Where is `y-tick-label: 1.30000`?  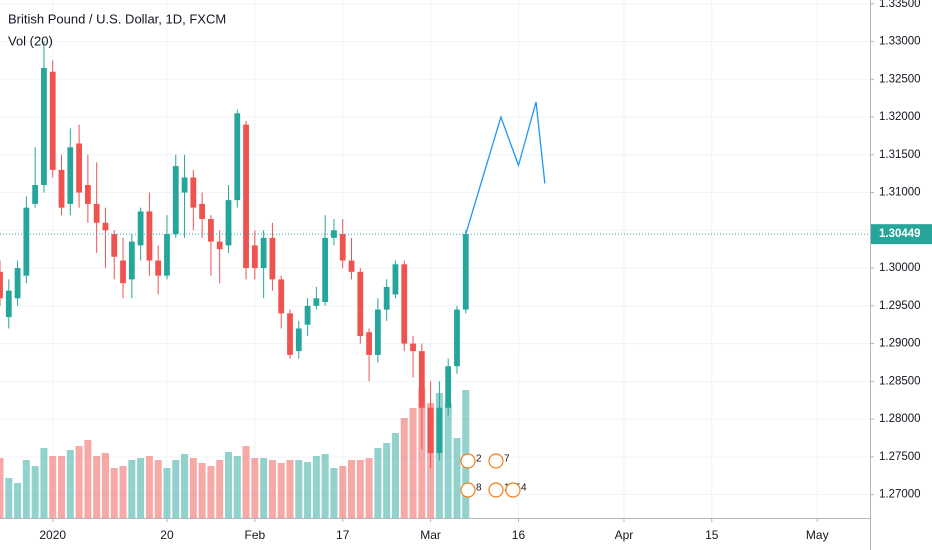 y-tick-label: 1.30000 is located at coordinates (900, 268).